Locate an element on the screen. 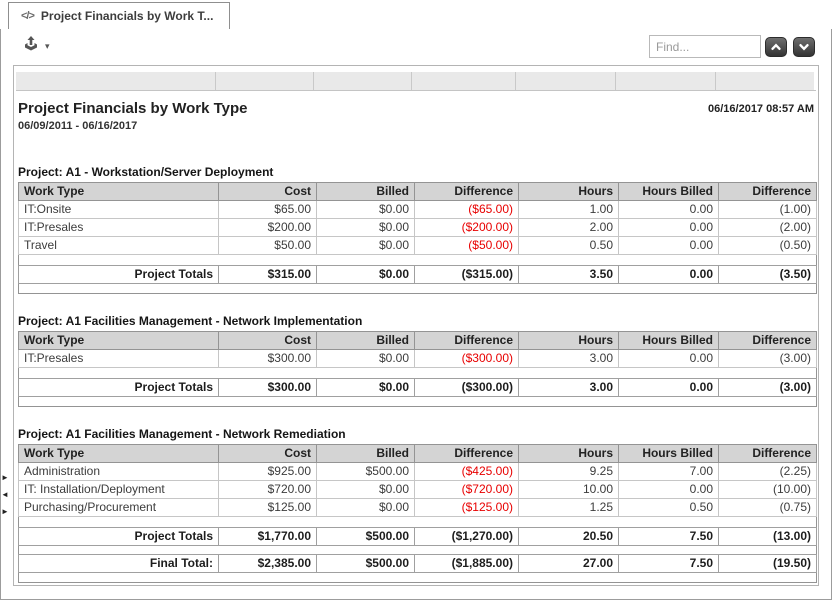 The height and width of the screenshot is (600, 832). cell: $925.00 is located at coordinates (267, 471).